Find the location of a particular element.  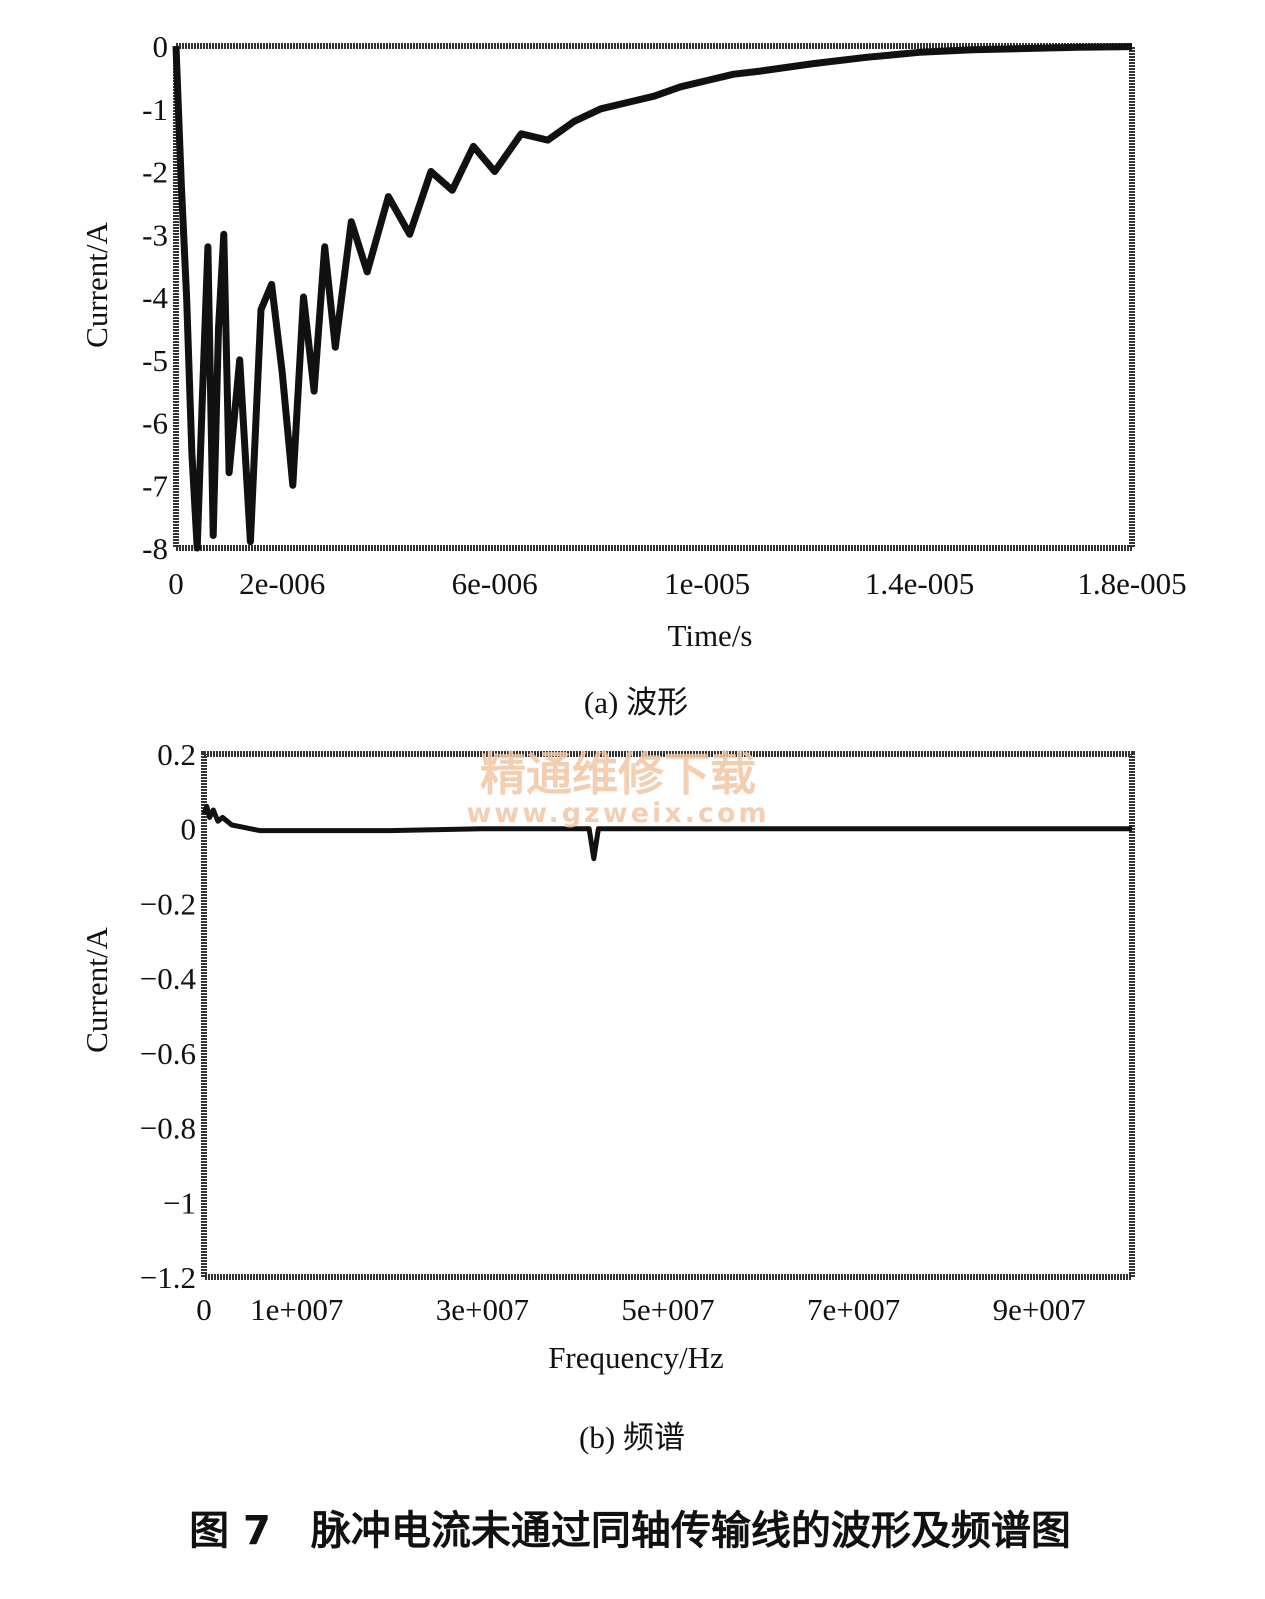

chart-b-y-tick-label: −0.6 is located at coordinates (168, 1053).